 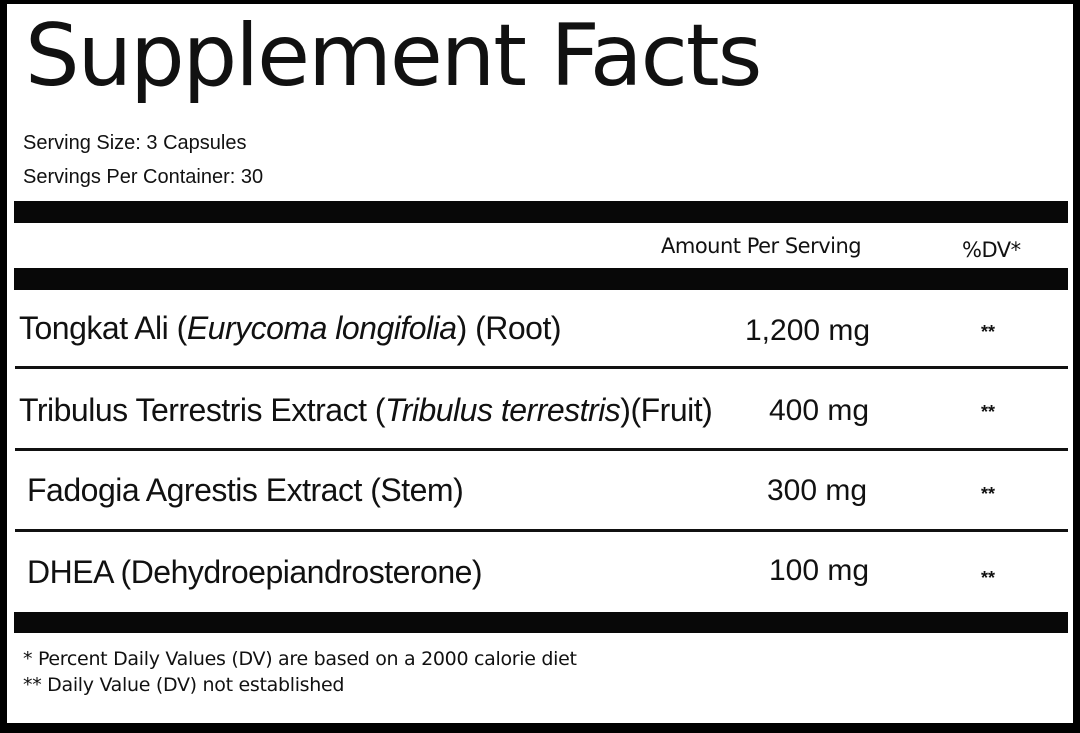 What do you see at coordinates (509, 328) in the screenshot?
I see `ingredient-part: ) (Root)` at bounding box center [509, 328].